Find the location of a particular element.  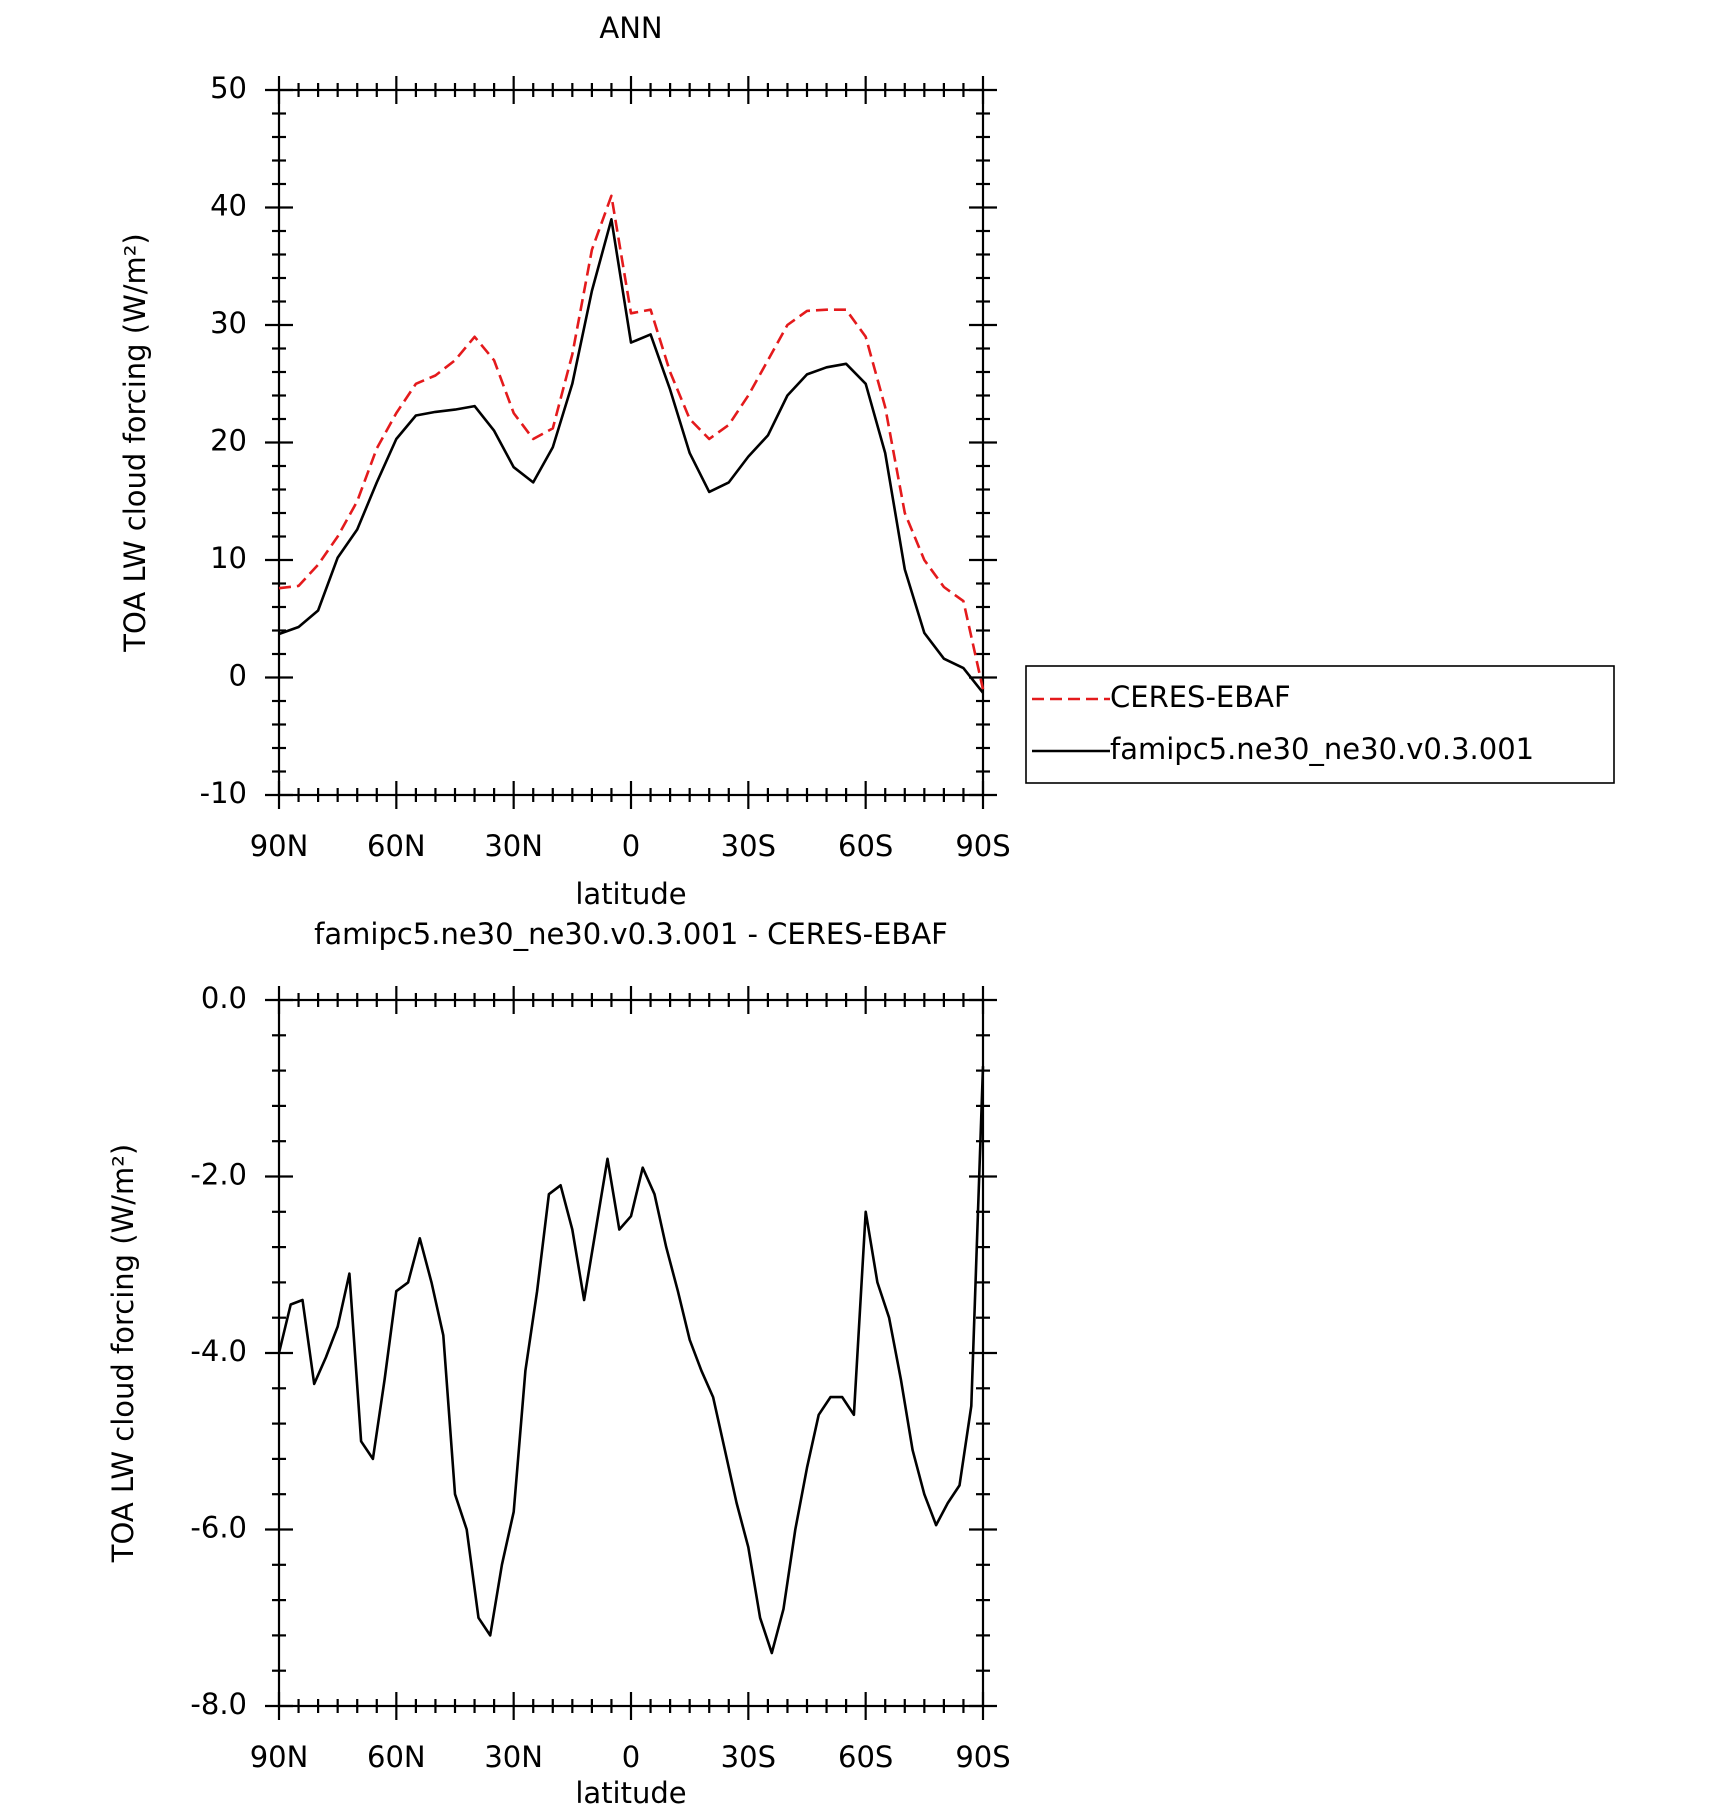

legend-label: famipc5.ne30_ne30.v0.3.001 is located at coordinates (1322, 749).